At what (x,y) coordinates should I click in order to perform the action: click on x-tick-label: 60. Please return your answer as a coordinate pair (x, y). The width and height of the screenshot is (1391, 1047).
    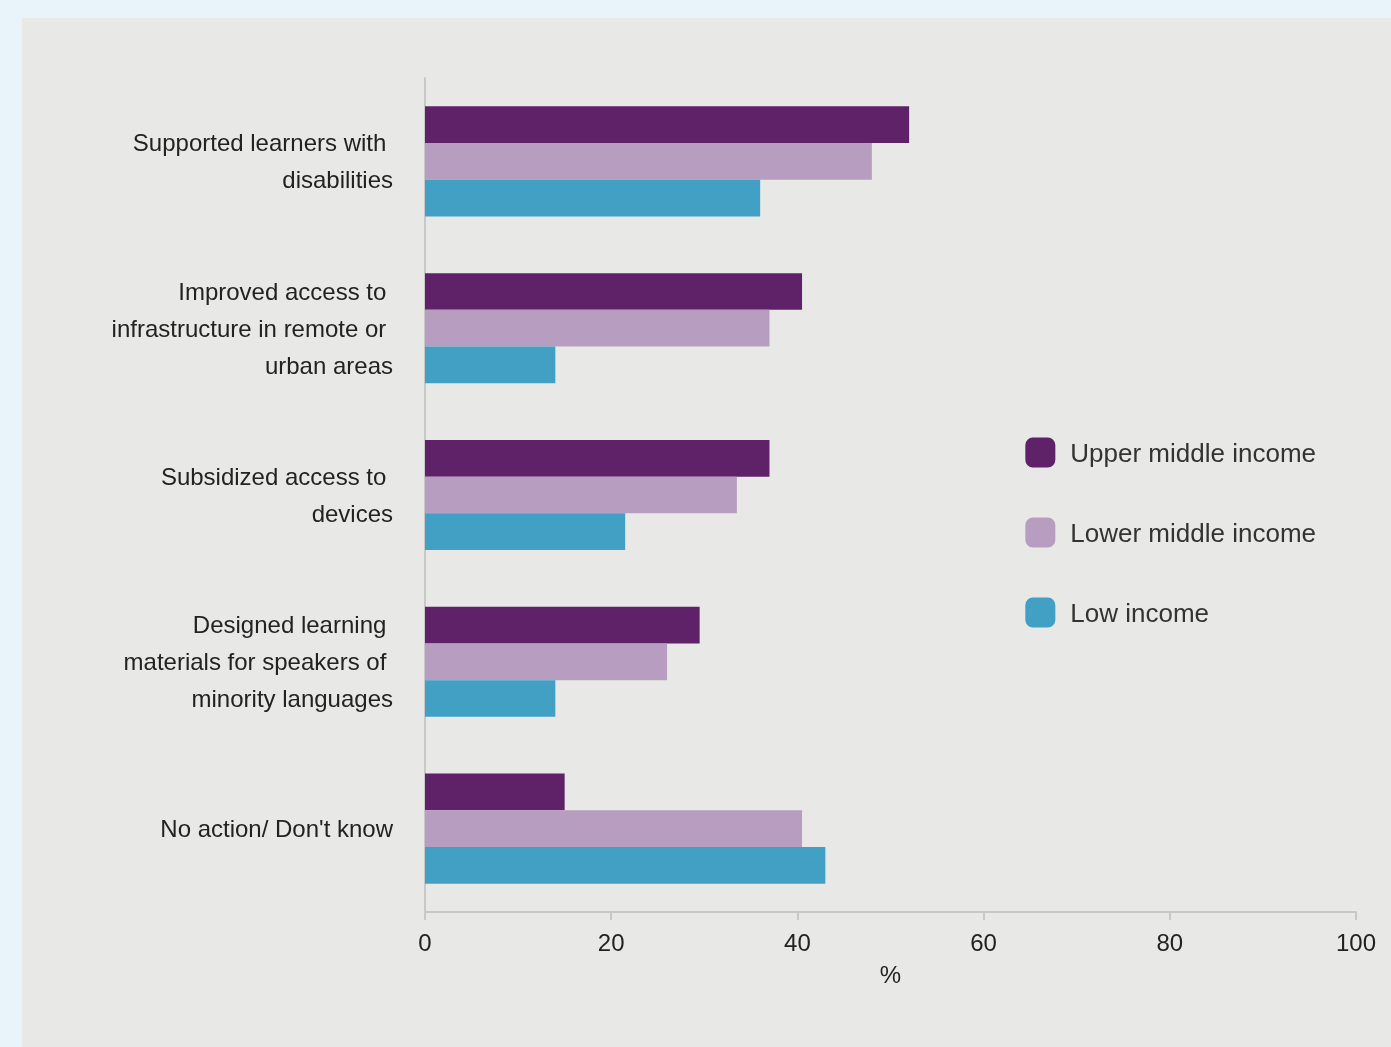
    Looking at the image, I should click on (983, 942).